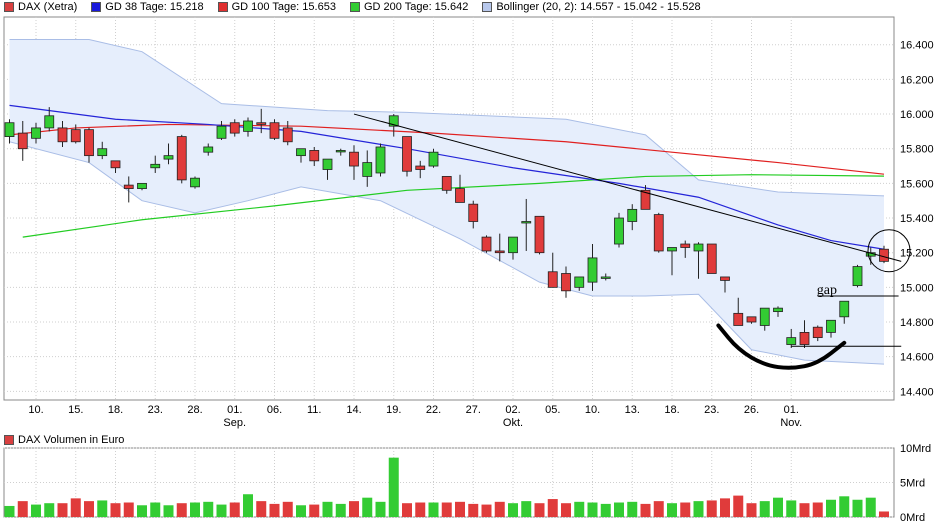  Describe the element at coordinates (917, 80) in the screenshot. I see `price-y-tick-label: 16.200` at that location.